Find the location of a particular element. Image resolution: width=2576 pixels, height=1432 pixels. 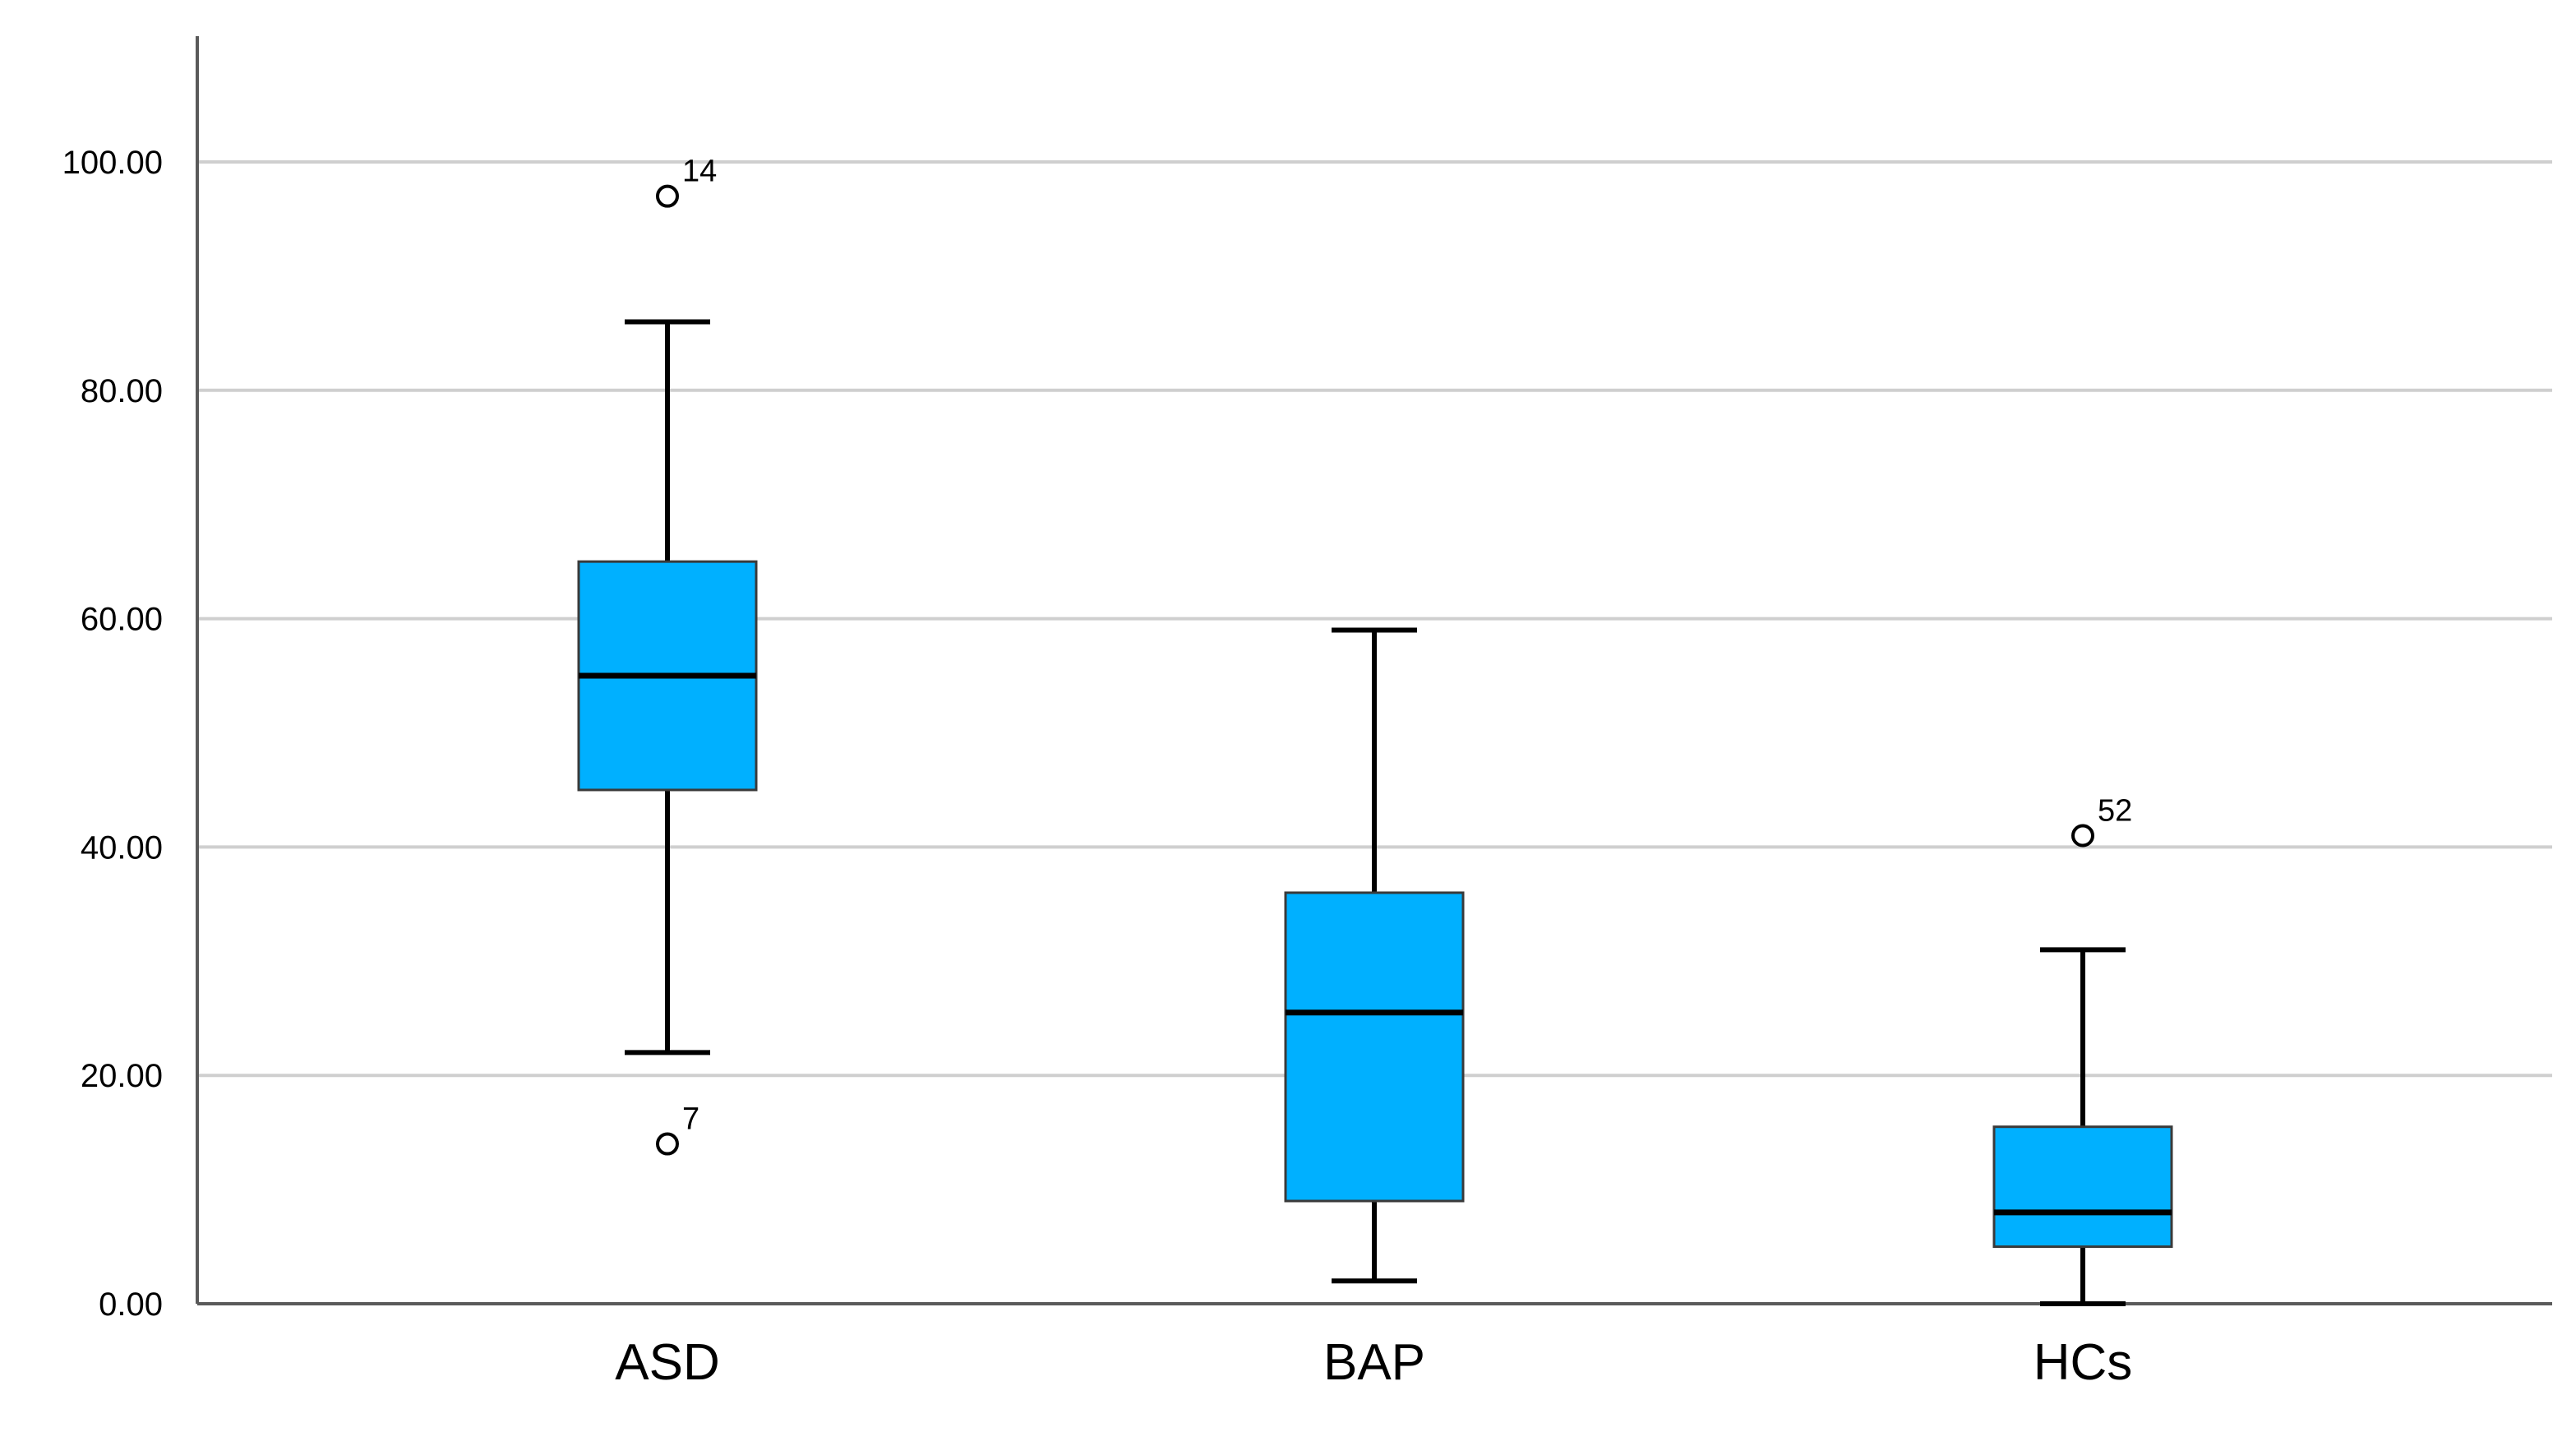

y-tick-label: 80.00 is located at coordinates (122, 391).